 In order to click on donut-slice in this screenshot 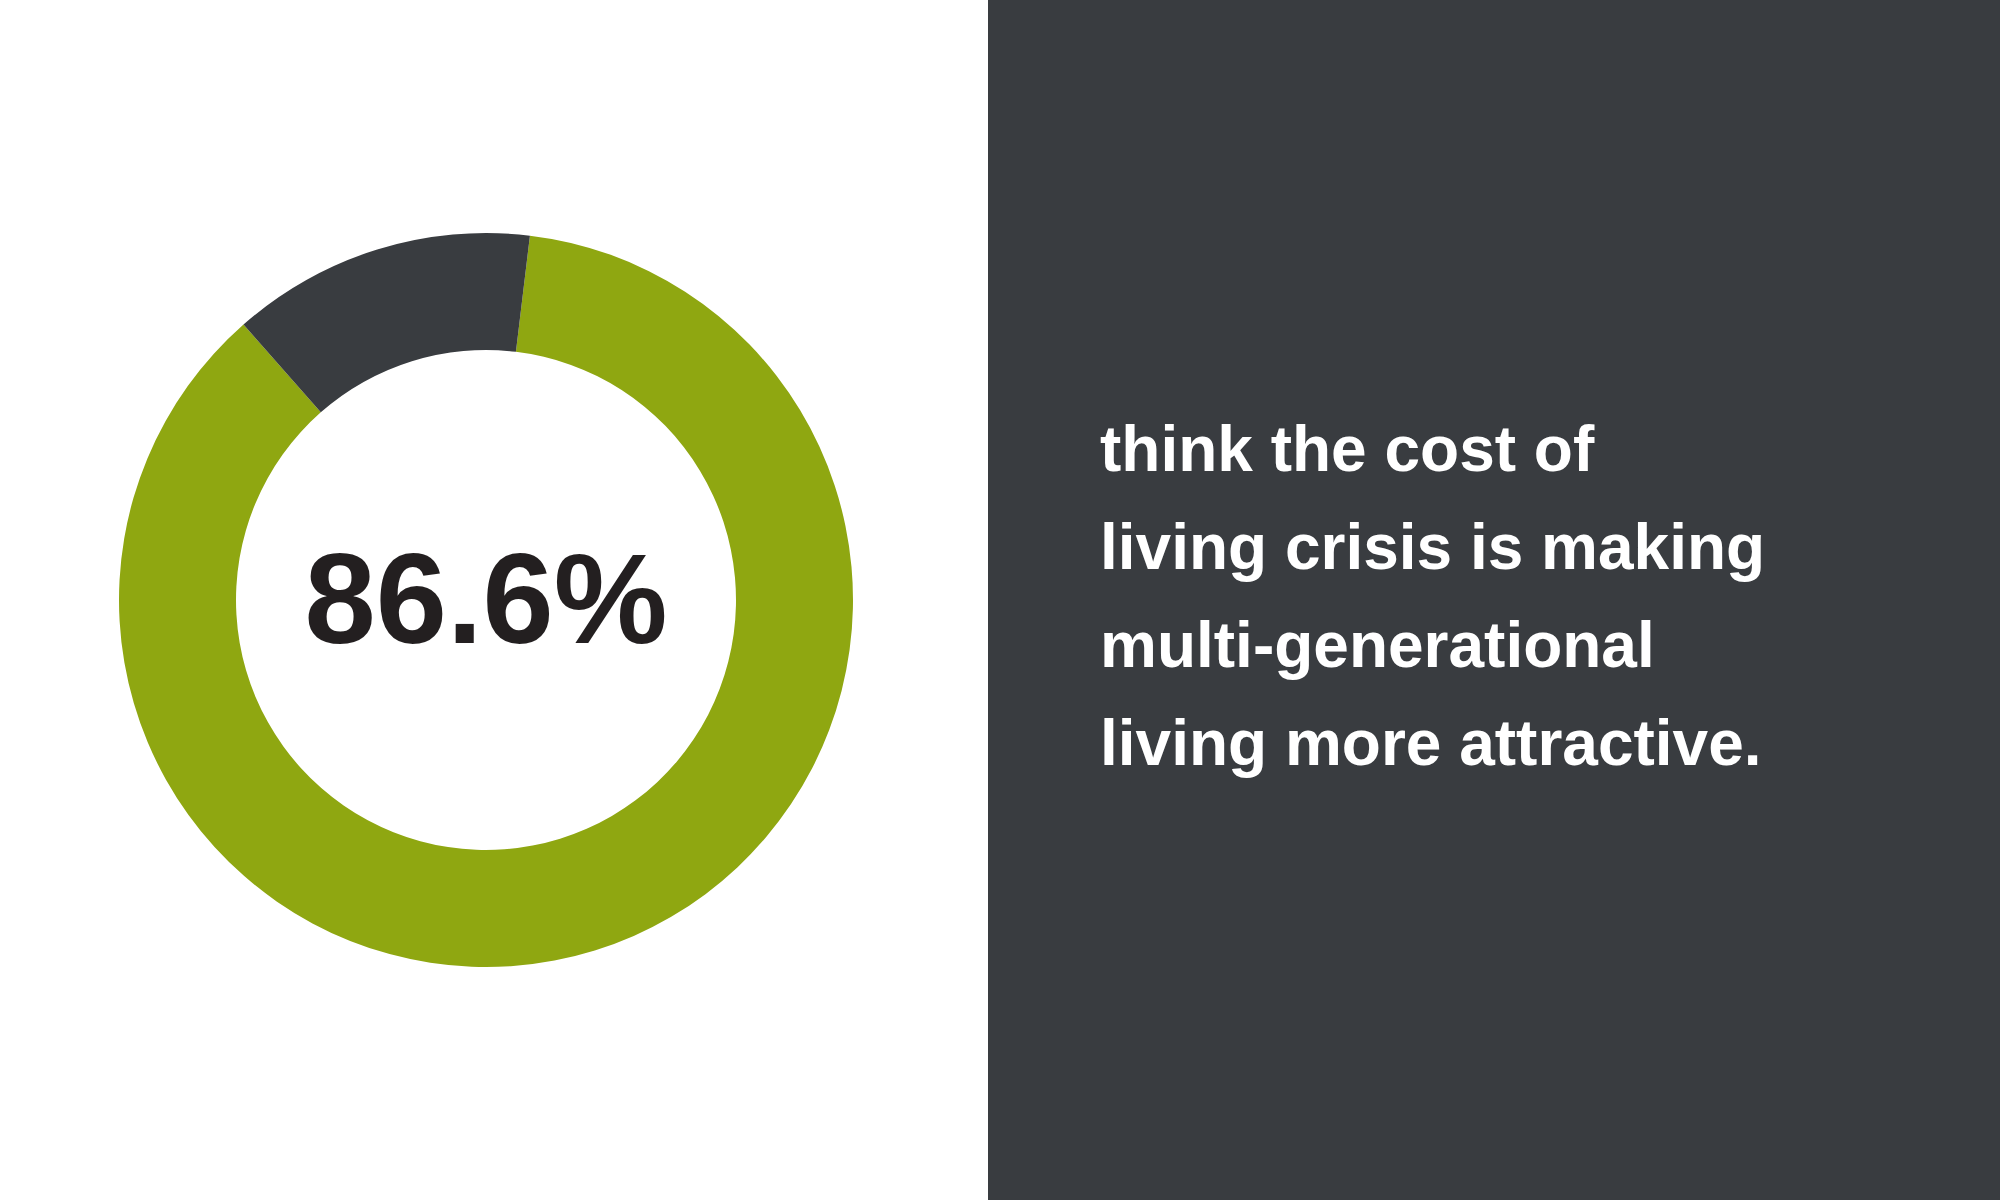, I will do `click(386, 323)`.